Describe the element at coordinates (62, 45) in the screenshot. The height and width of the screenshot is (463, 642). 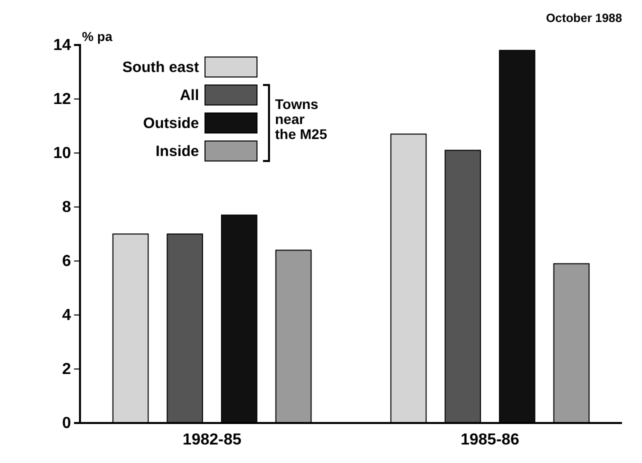
I see `y-tick-label: 14` at that location.